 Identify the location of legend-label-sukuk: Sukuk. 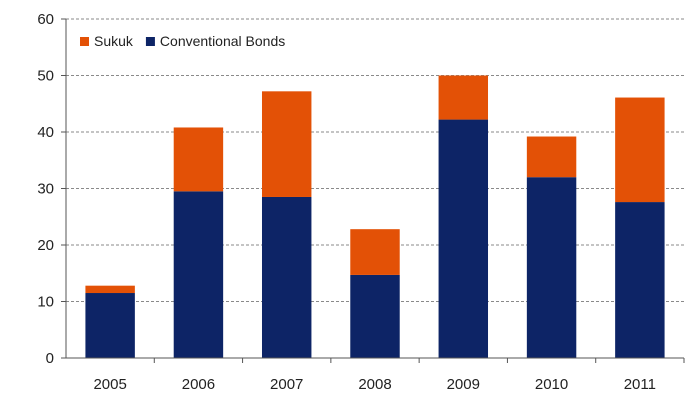
(114, 41).